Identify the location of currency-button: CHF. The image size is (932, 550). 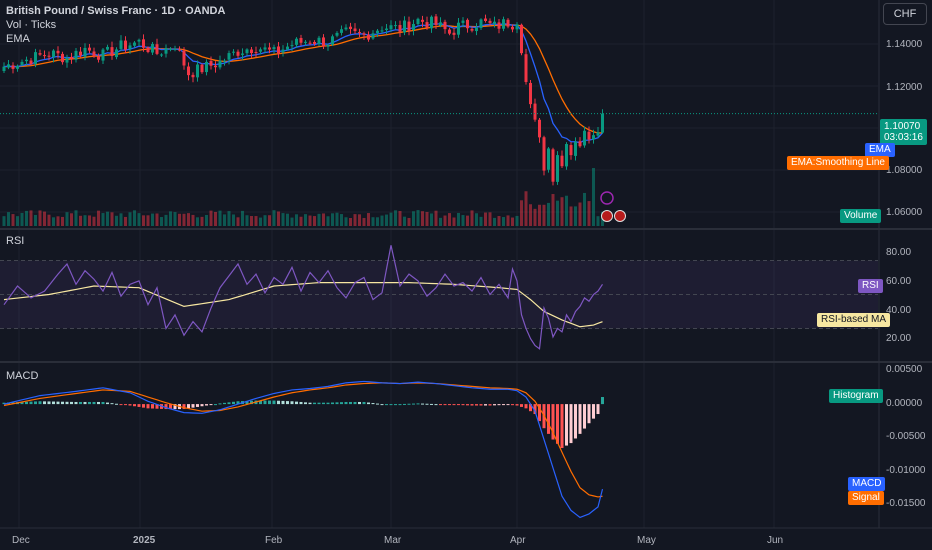
(905, 14).